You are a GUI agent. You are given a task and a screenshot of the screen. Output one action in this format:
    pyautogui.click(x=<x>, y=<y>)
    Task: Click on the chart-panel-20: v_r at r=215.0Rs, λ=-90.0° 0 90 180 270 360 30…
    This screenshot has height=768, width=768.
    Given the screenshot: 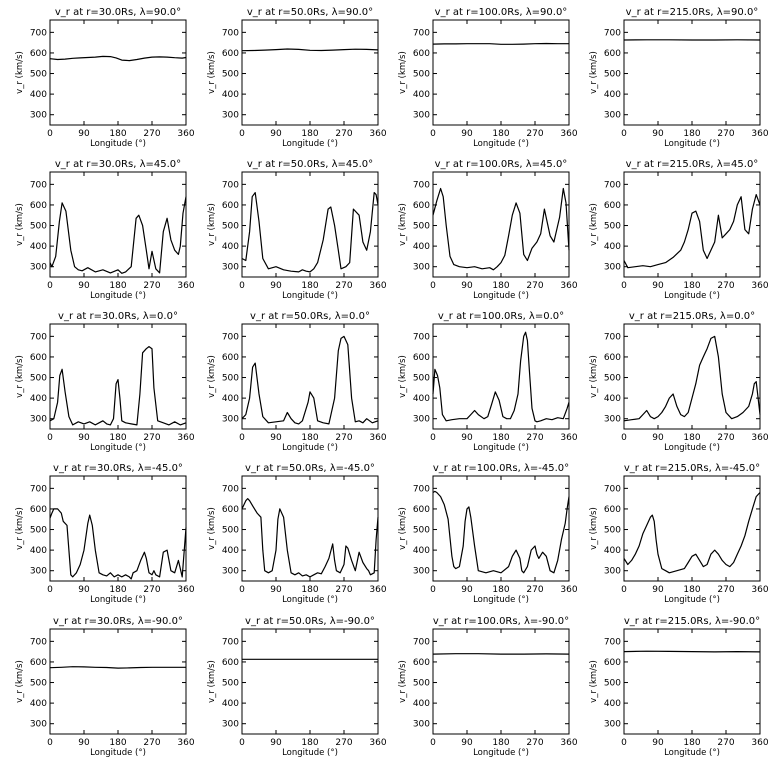 What is the action you would take?
    pyautogui.click(x=678, y=687)
    